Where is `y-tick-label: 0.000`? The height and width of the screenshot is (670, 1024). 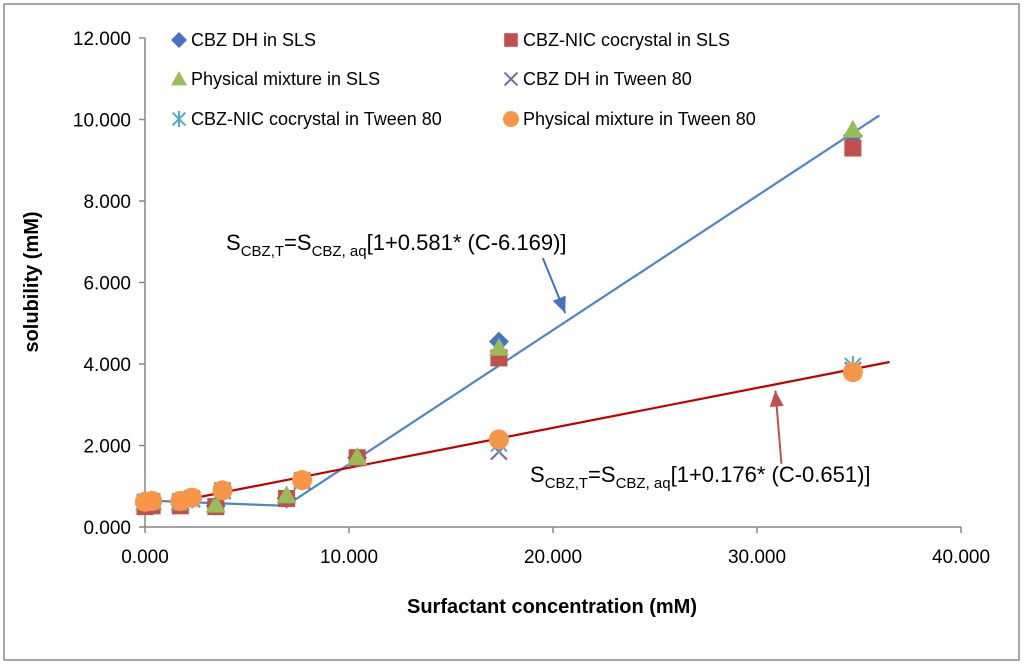 y-tick-label: 0.000 is located at coordinates (107, 528).